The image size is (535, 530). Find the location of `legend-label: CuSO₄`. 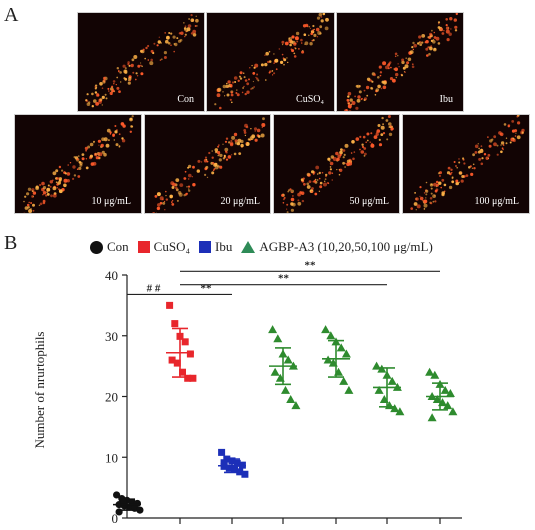

legend-label: CuSO₄ is located at coordinates (171, 246).